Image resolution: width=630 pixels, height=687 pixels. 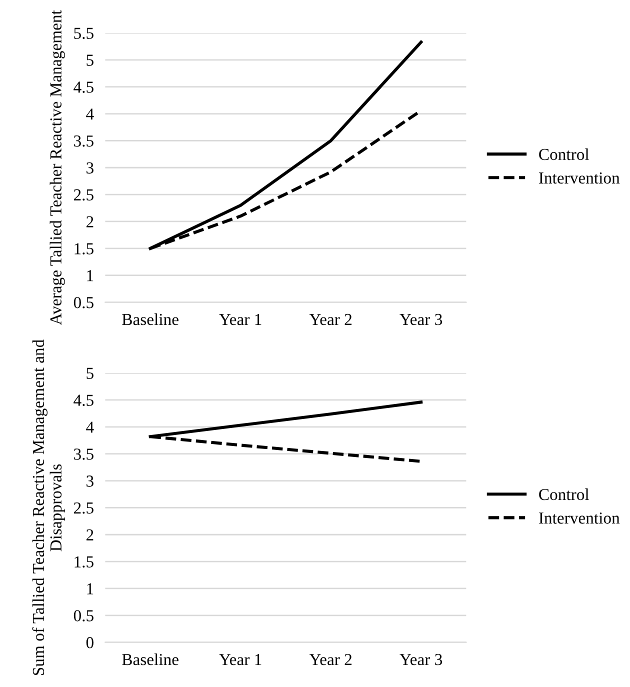 I want to click on y-tick-label: 5.5, so click(x=84, y=33).